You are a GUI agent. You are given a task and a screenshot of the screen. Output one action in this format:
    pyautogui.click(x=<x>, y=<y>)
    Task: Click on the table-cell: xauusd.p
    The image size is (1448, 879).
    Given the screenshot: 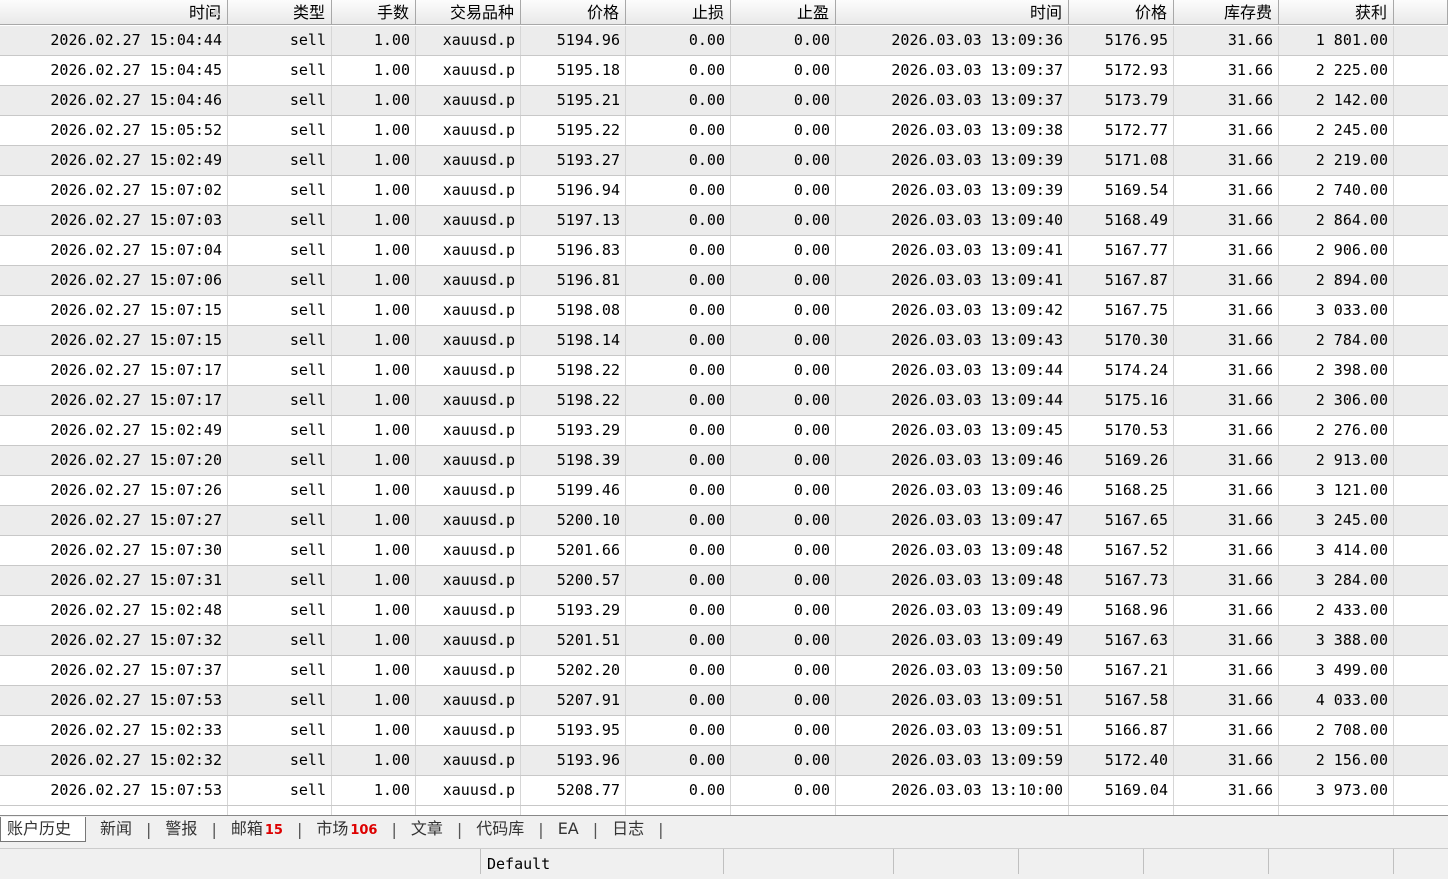 What is the action you would take?
    pyautogui.click(x=468, y=340)
    